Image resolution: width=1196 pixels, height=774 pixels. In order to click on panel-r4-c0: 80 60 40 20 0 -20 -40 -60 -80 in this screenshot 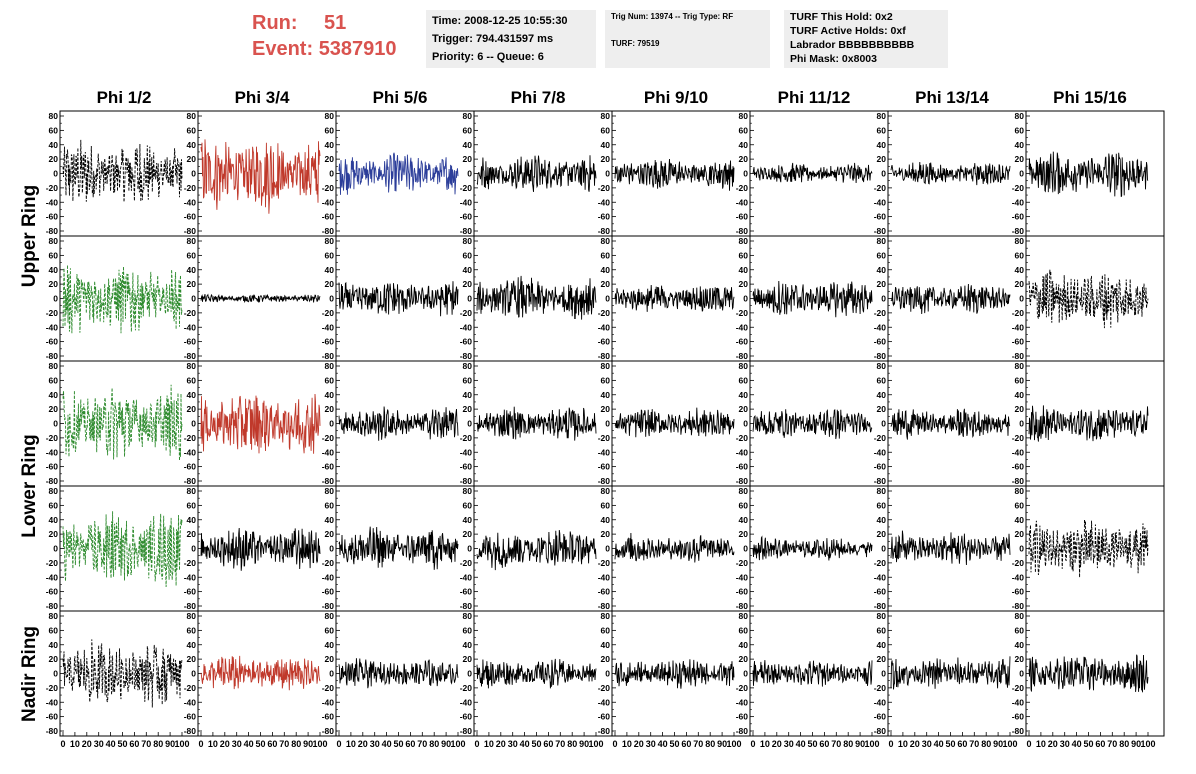, I will do `click(122, 673)`.